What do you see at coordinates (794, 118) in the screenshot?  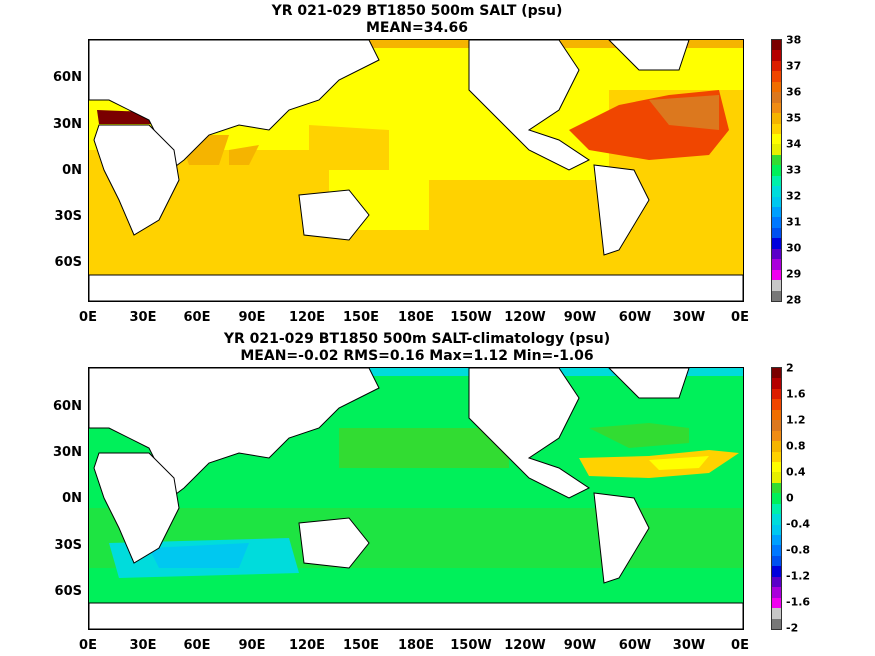 I see `panel1-colorbar-label: 35` at bounding box center [794, 118].